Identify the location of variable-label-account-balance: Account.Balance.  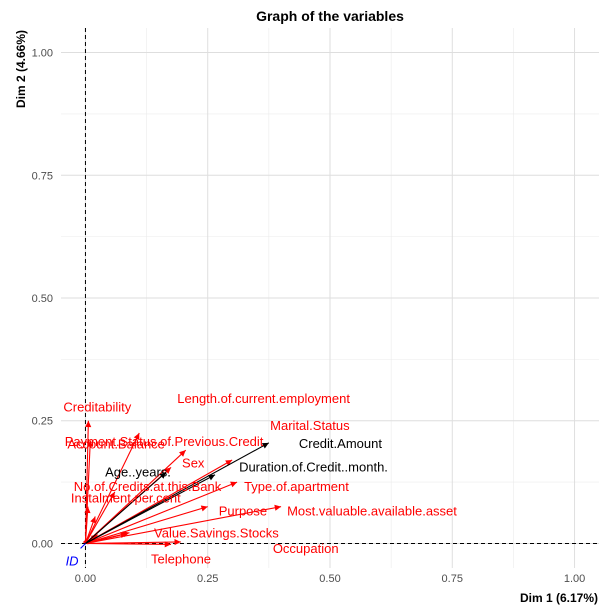
(116, 443).